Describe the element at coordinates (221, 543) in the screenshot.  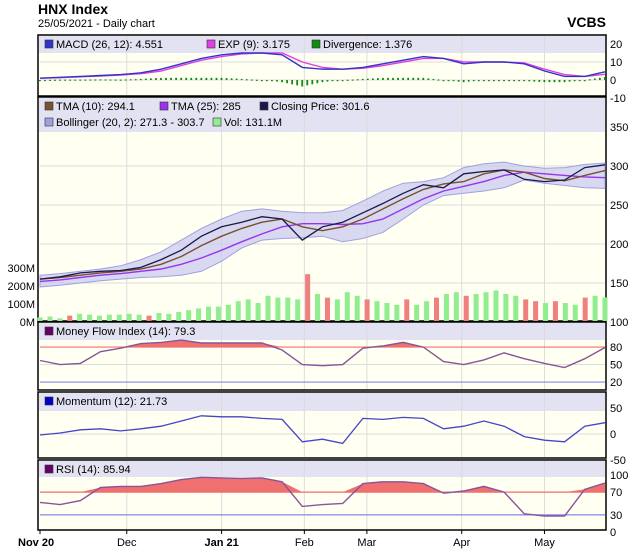
I see `x-axis-label: Jan 21` at that location.